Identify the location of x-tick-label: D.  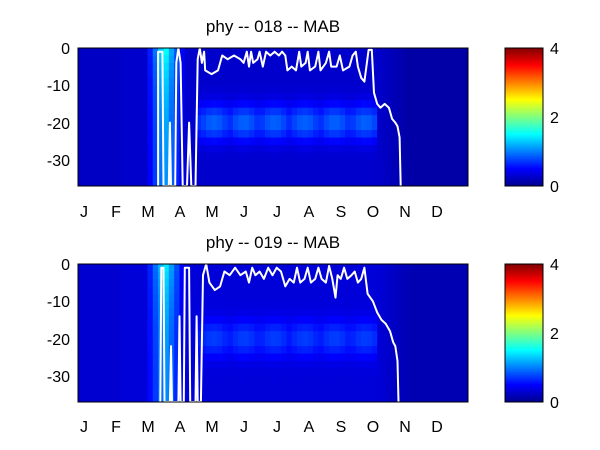
(437, 212).